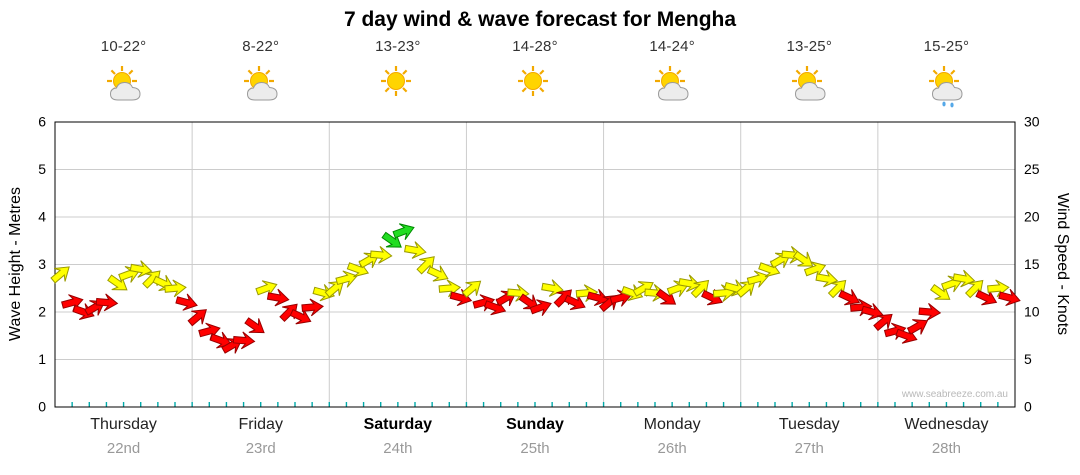 This screenshot has height=475, width=1080. Describe the element at coordinates (123, 73) in the screenshot. I see `day-header: 10-22°` at that location.